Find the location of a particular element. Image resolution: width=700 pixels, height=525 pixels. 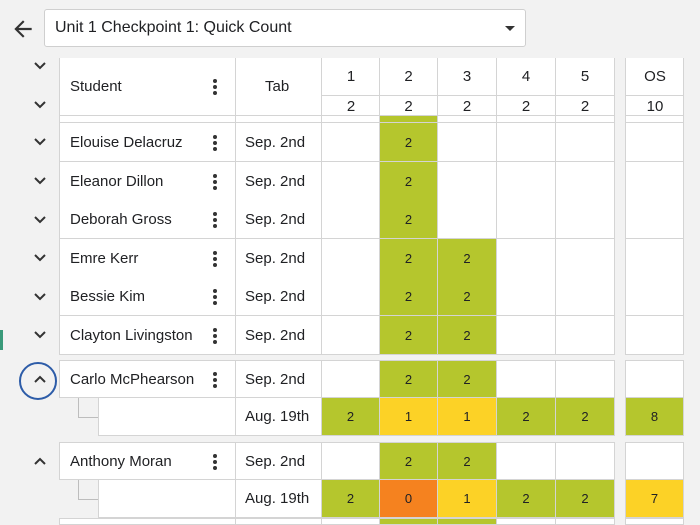

back-arrow-icon is located at coordinates (23, 29).